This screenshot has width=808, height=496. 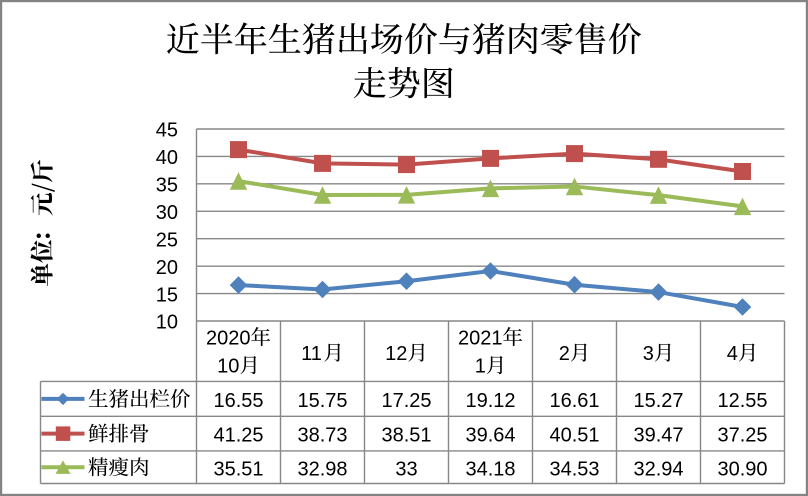 What do you see at coordinates (322, 401) in the screenshot?
I see `svg-text: 15.75` at bounding box center [322, 401].